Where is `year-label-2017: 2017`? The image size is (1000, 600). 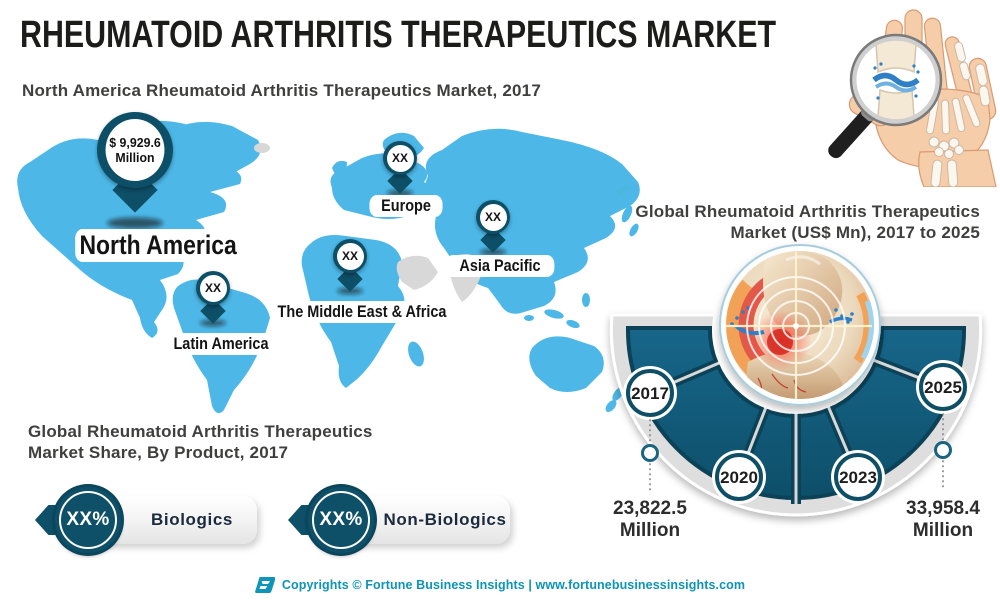
year-label-2017: 2017 is located at coordinates (650, 393).